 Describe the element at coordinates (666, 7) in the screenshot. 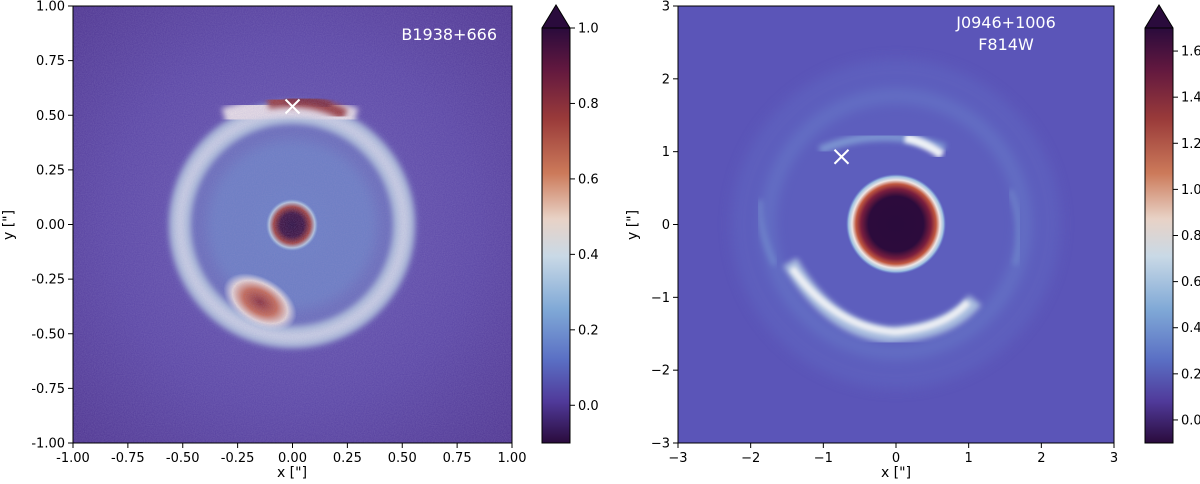

I see `y-tick-label: 3` at that location.